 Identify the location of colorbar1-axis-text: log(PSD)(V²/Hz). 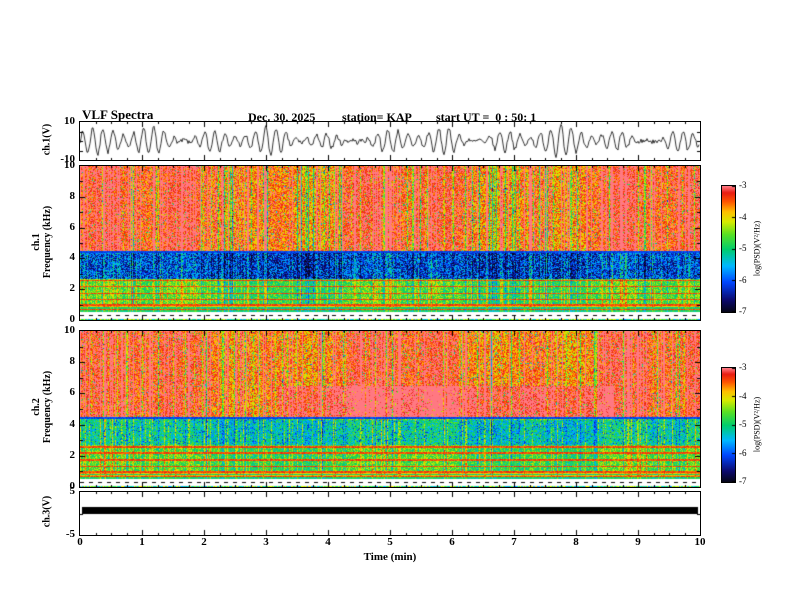
(757, 248).